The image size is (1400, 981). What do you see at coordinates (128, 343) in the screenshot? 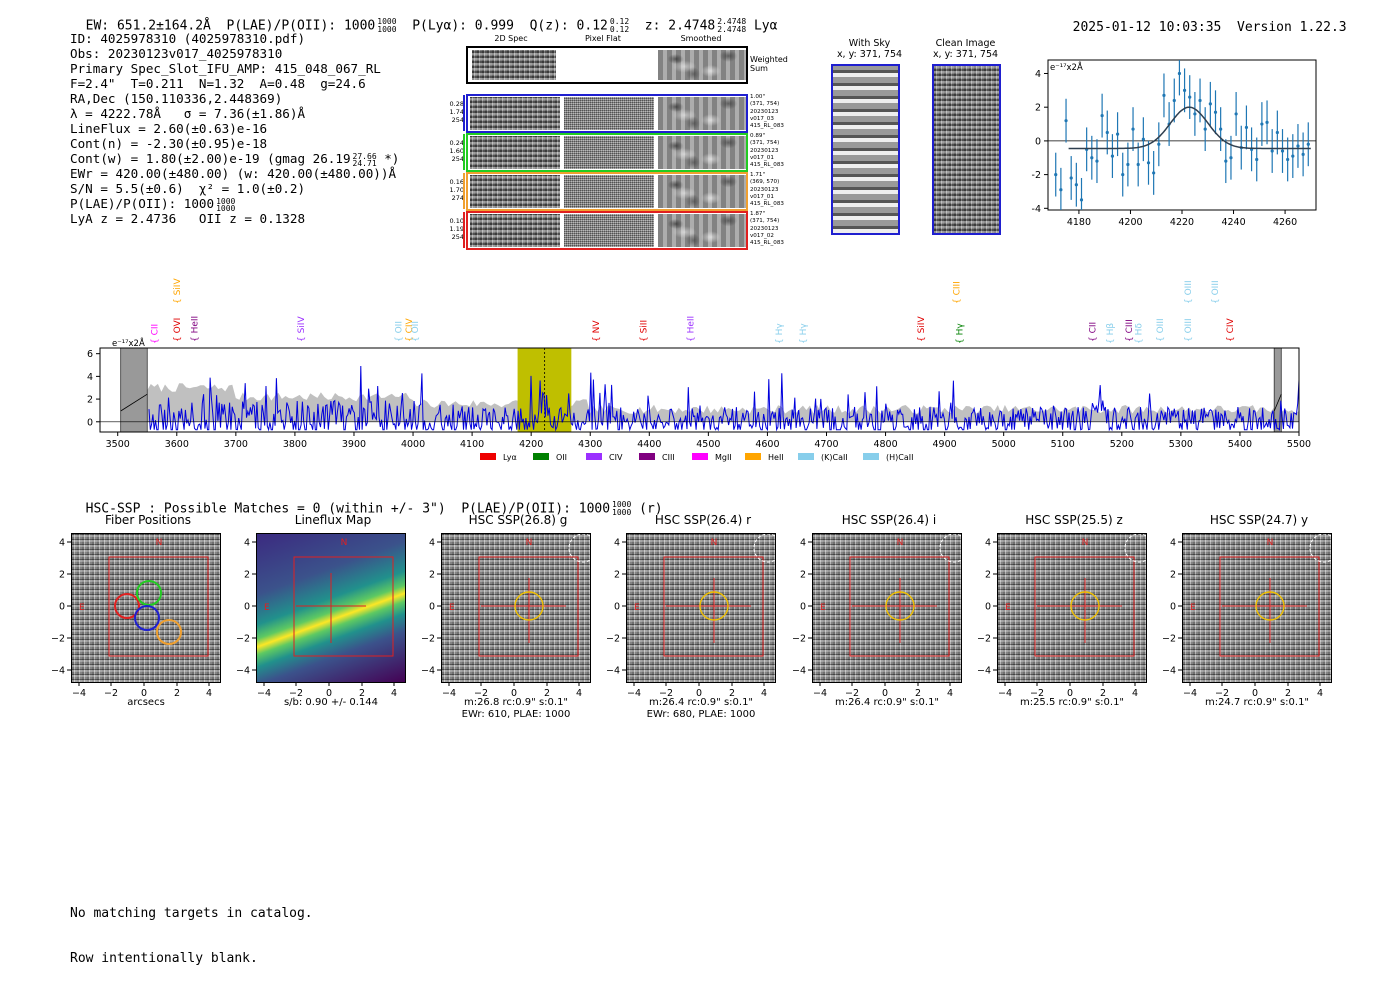
I see `spectrum-y-label: e⁻¹⁷x2Å` at bounding box center [128, 343].